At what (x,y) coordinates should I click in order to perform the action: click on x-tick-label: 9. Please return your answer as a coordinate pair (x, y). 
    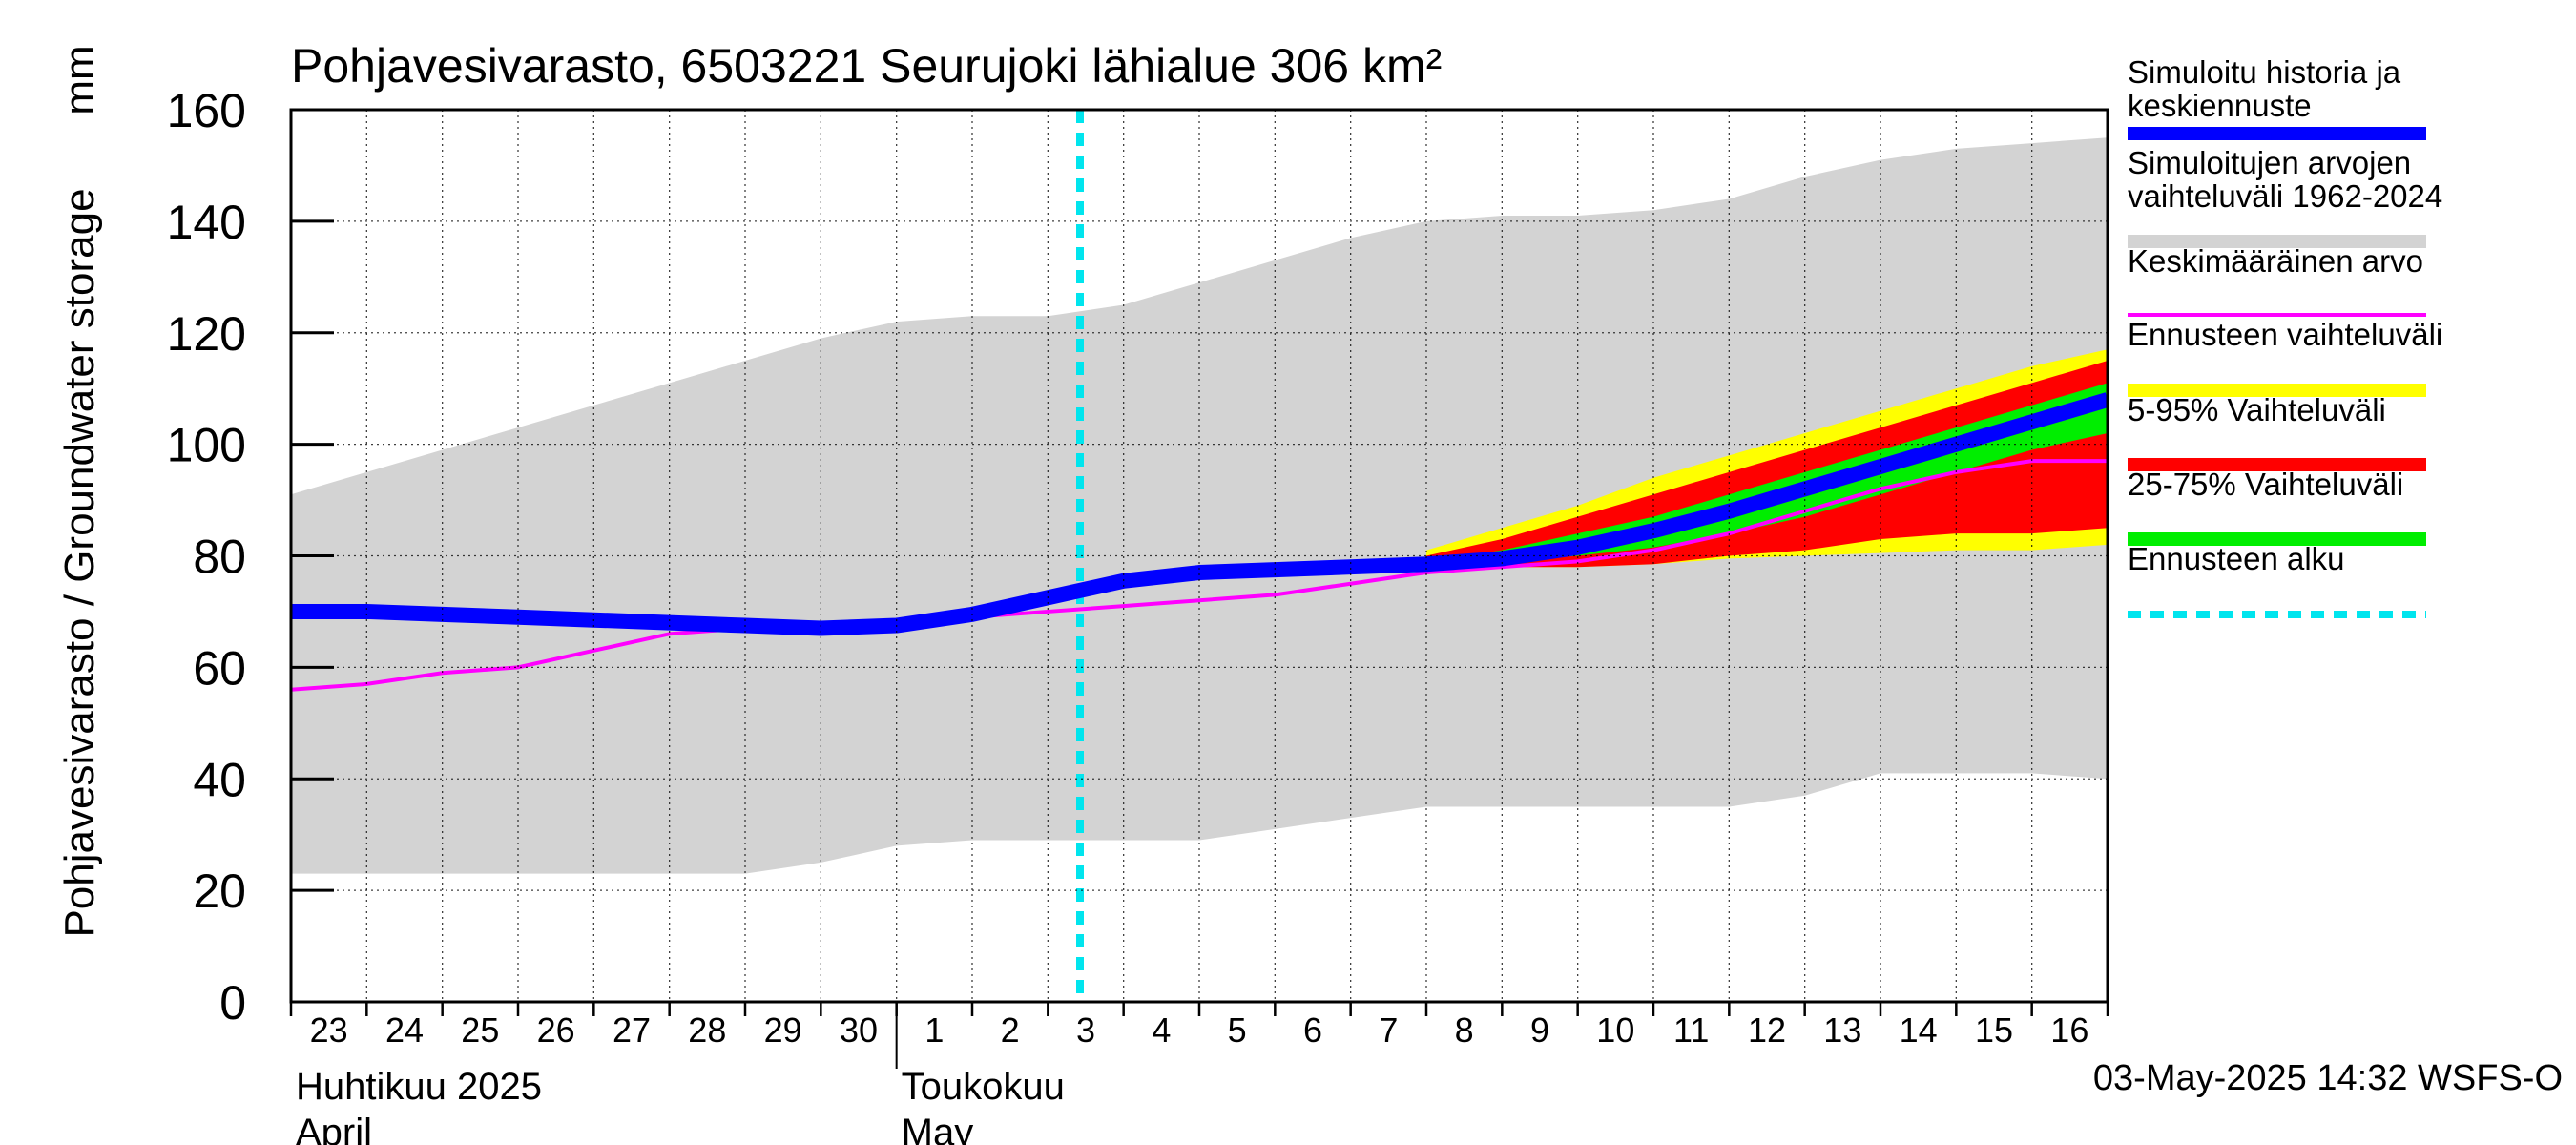
    Looking at the image, I should click on (1539, 1030).